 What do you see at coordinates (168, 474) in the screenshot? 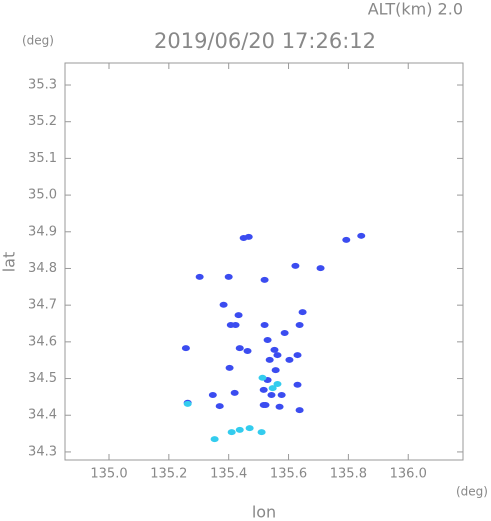
I see `x-tick-label: 135.2` at bounding box center [168, 474].